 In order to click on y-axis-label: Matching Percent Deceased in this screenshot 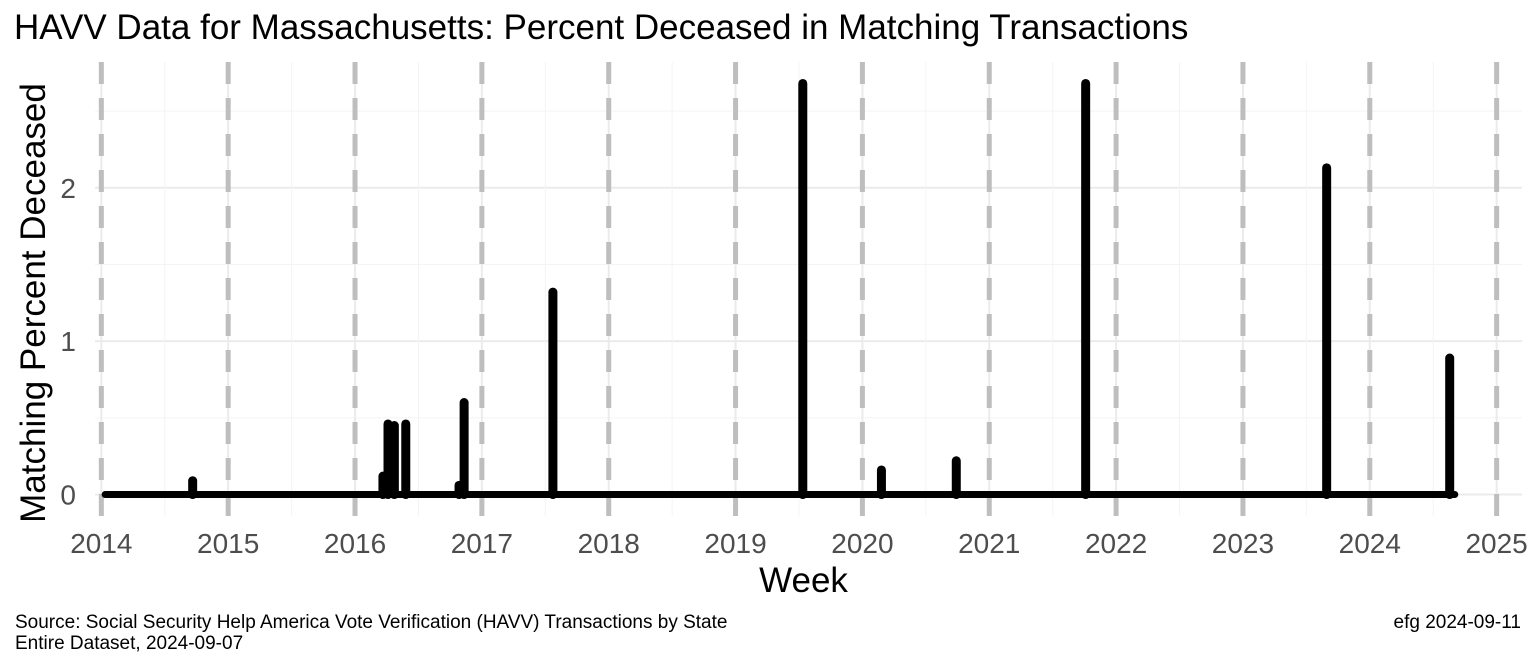, I will do `click(33, 303)`.